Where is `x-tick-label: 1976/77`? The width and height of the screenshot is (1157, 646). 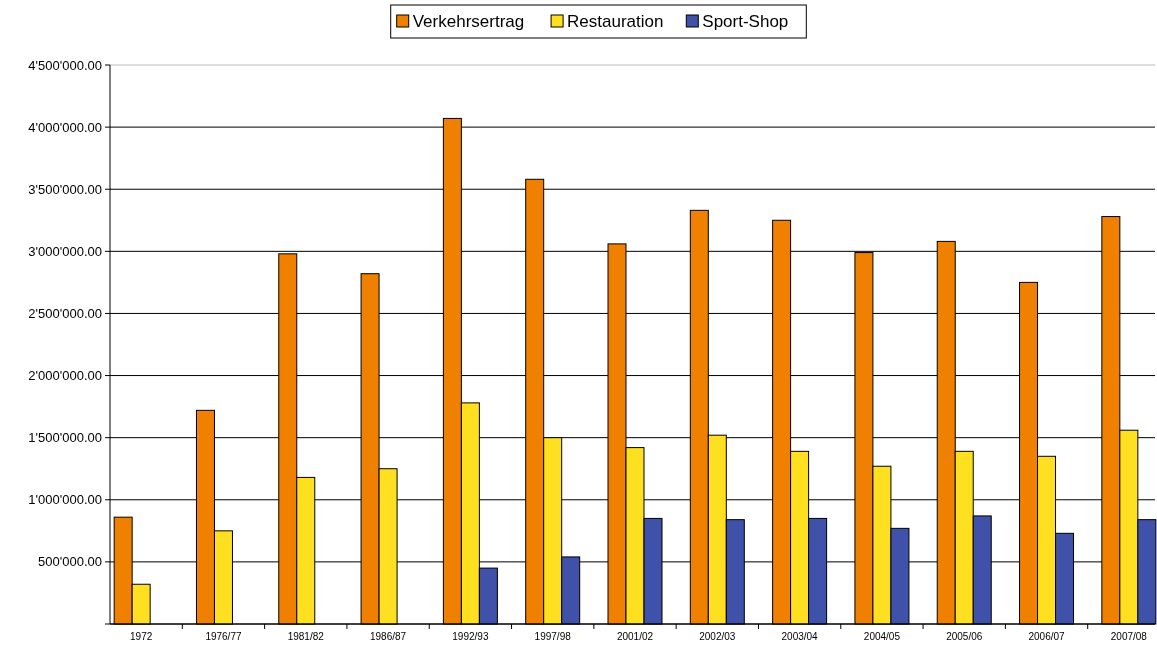
x-tick-label: 1976/77 is located at coordinates (223, 636).